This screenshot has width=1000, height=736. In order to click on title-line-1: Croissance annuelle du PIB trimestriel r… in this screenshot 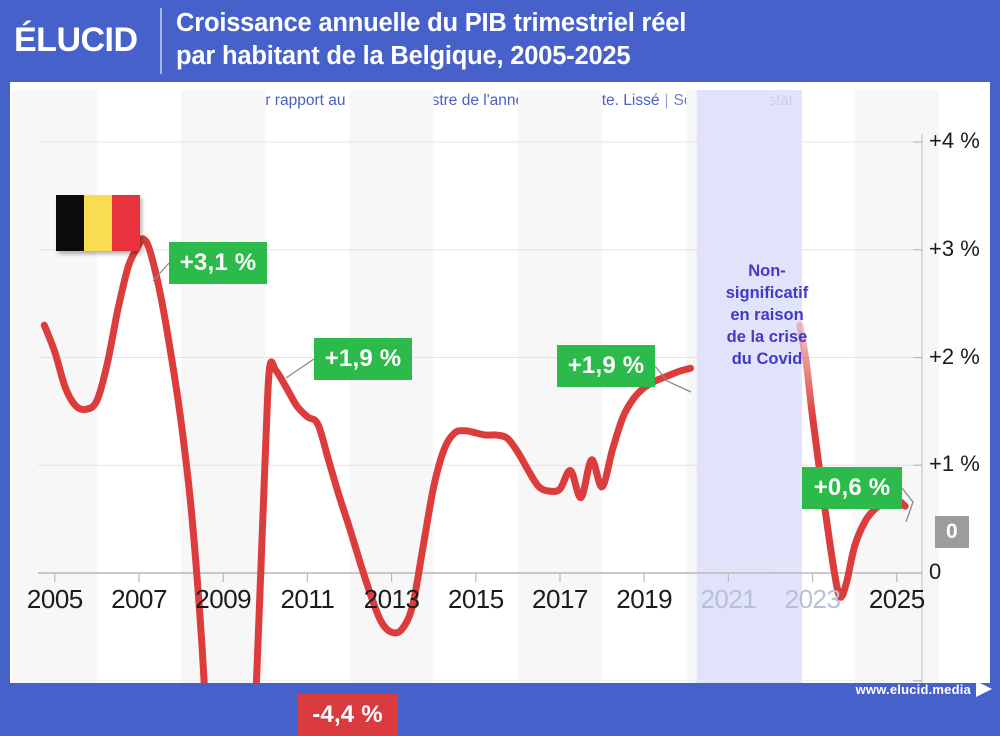, I will do `click(431, 23)`.